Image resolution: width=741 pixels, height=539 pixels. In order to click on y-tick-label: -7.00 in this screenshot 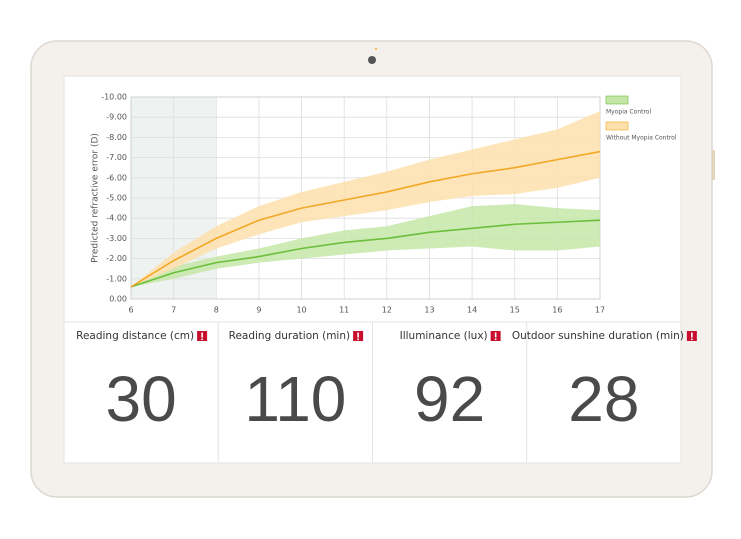, I will do `click(116, 157)`.